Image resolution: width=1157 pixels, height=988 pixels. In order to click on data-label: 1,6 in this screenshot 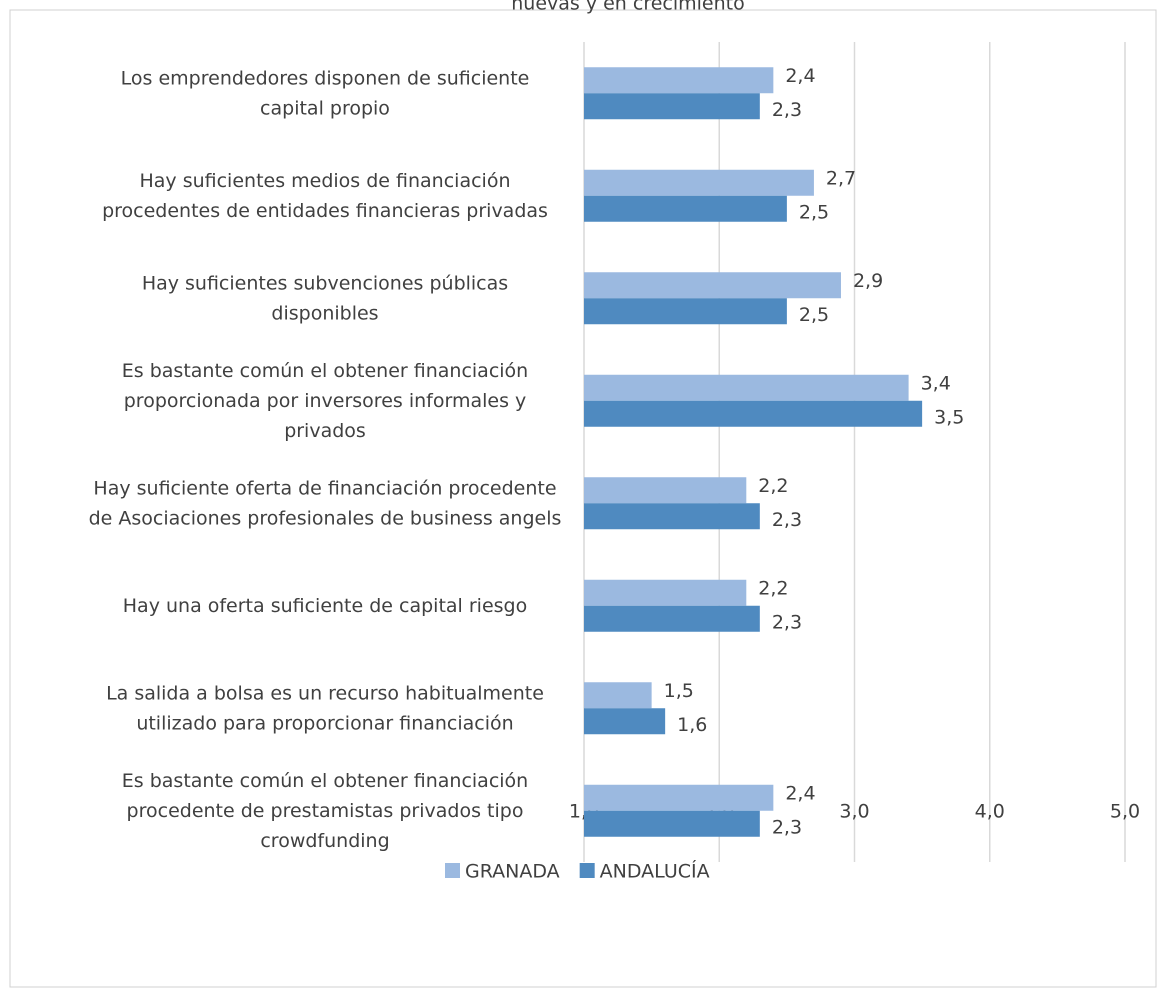, I will do `click(692, 725)`.